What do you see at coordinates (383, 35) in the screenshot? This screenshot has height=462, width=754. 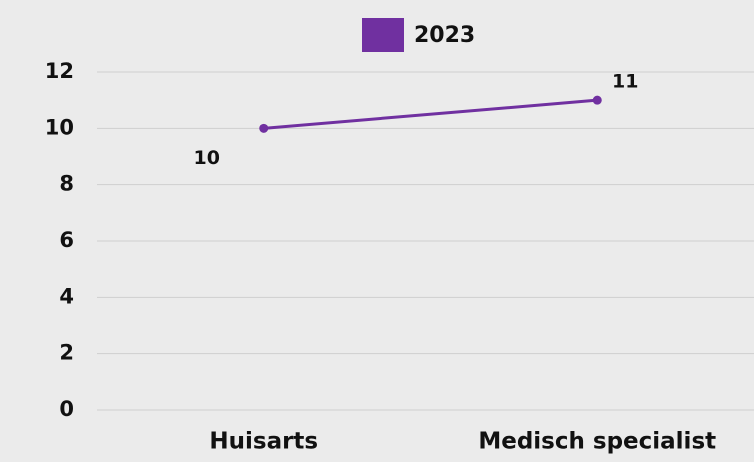 I see `legend-swatch` at bounding box center [383, 35].